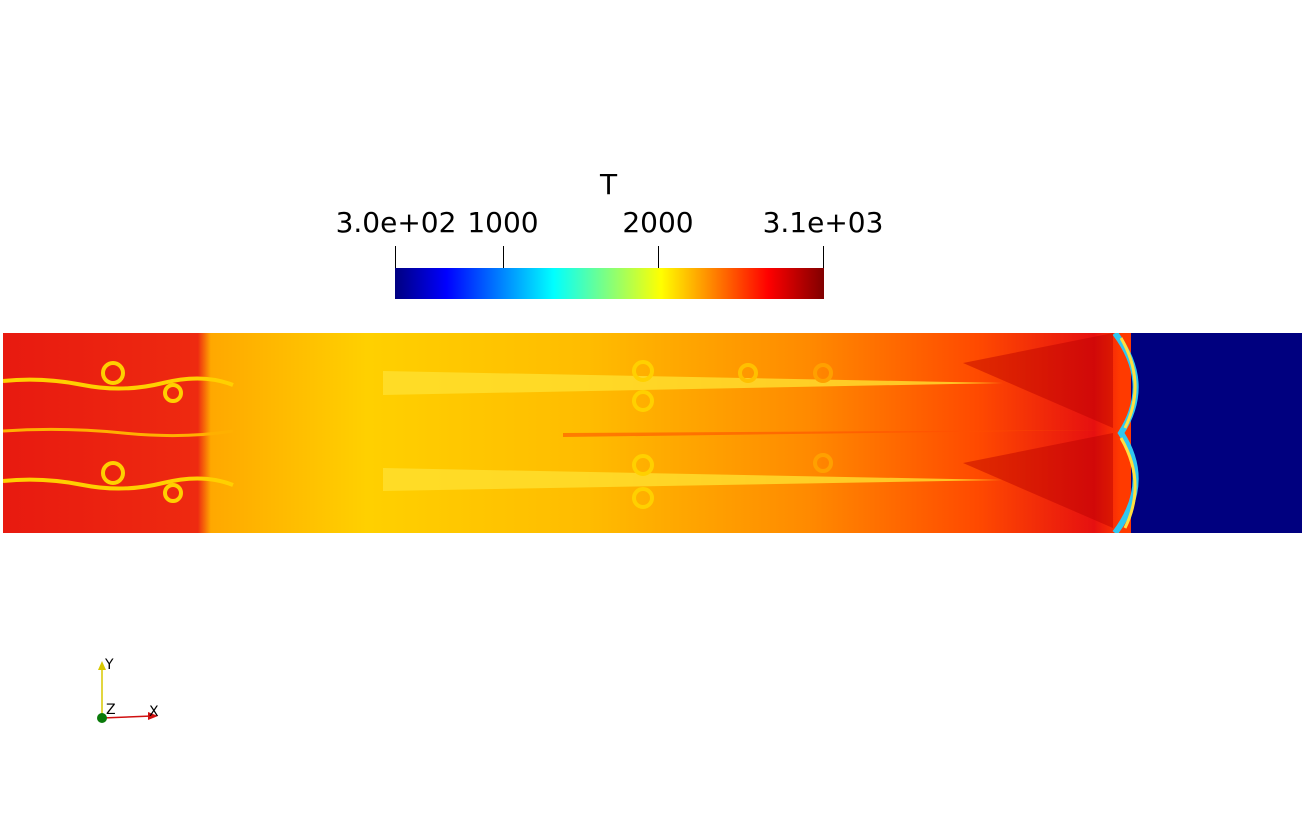  Describe the element at coordinates (127, 692) in the screenshot. I see `orientation-axes` at that location.